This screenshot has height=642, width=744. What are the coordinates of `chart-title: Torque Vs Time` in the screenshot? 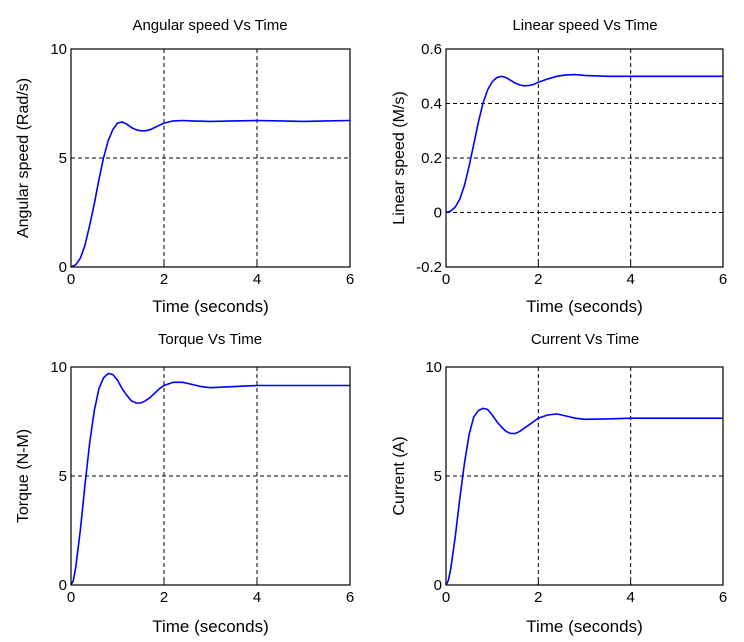 It's located at (210, 339).